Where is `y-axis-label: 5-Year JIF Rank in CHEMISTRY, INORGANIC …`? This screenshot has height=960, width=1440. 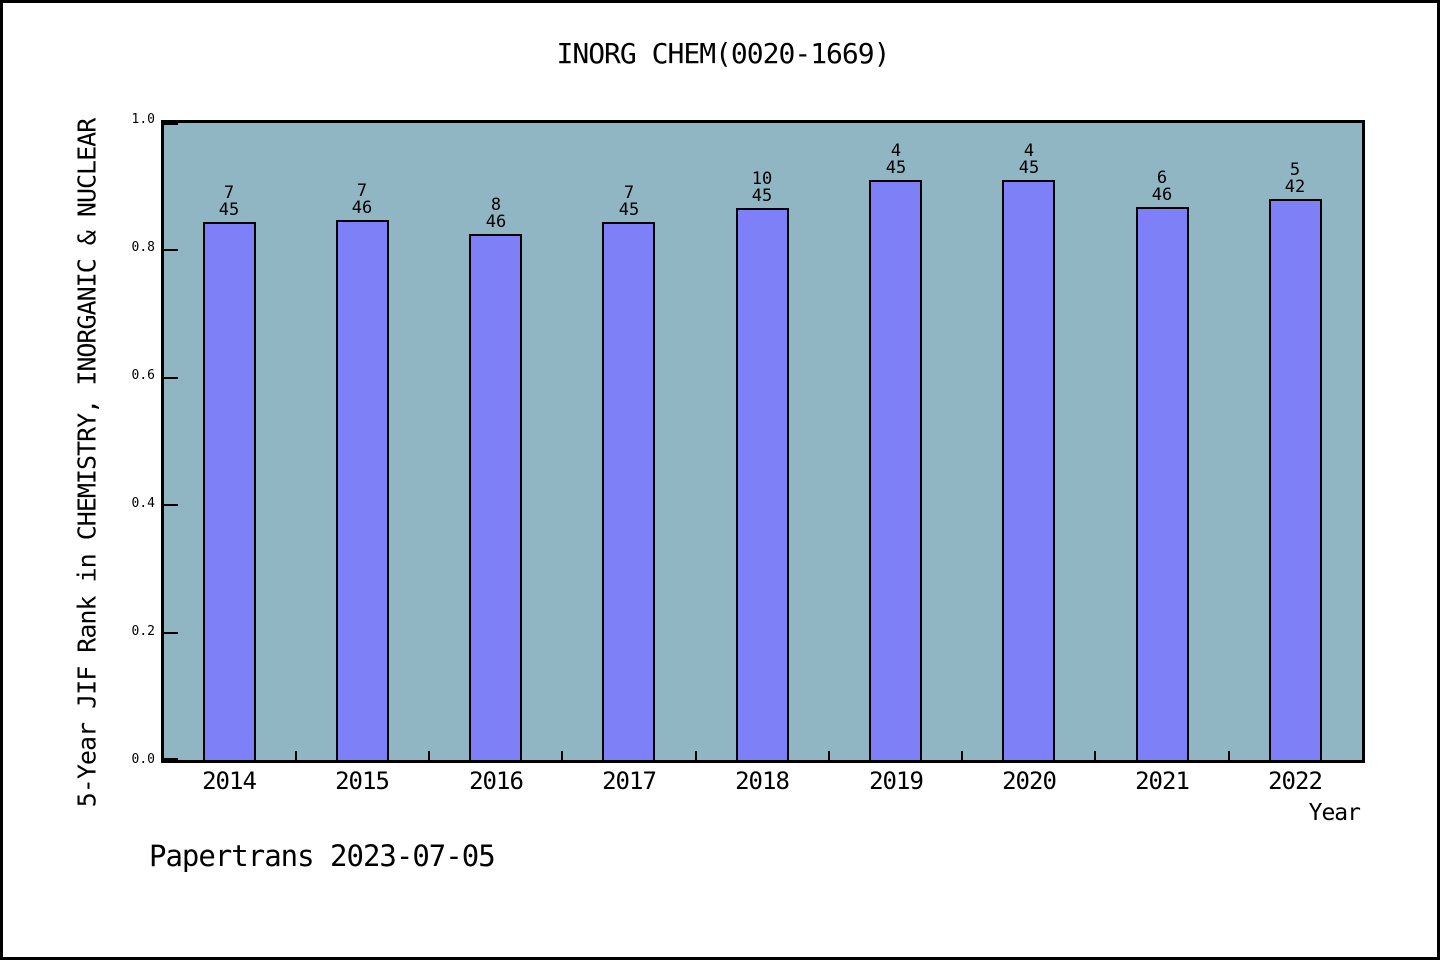
y-axis-label: 5-Year JIF Rank in CHEMISTRY, INORGANIC … is located at coordinates (87, 463).